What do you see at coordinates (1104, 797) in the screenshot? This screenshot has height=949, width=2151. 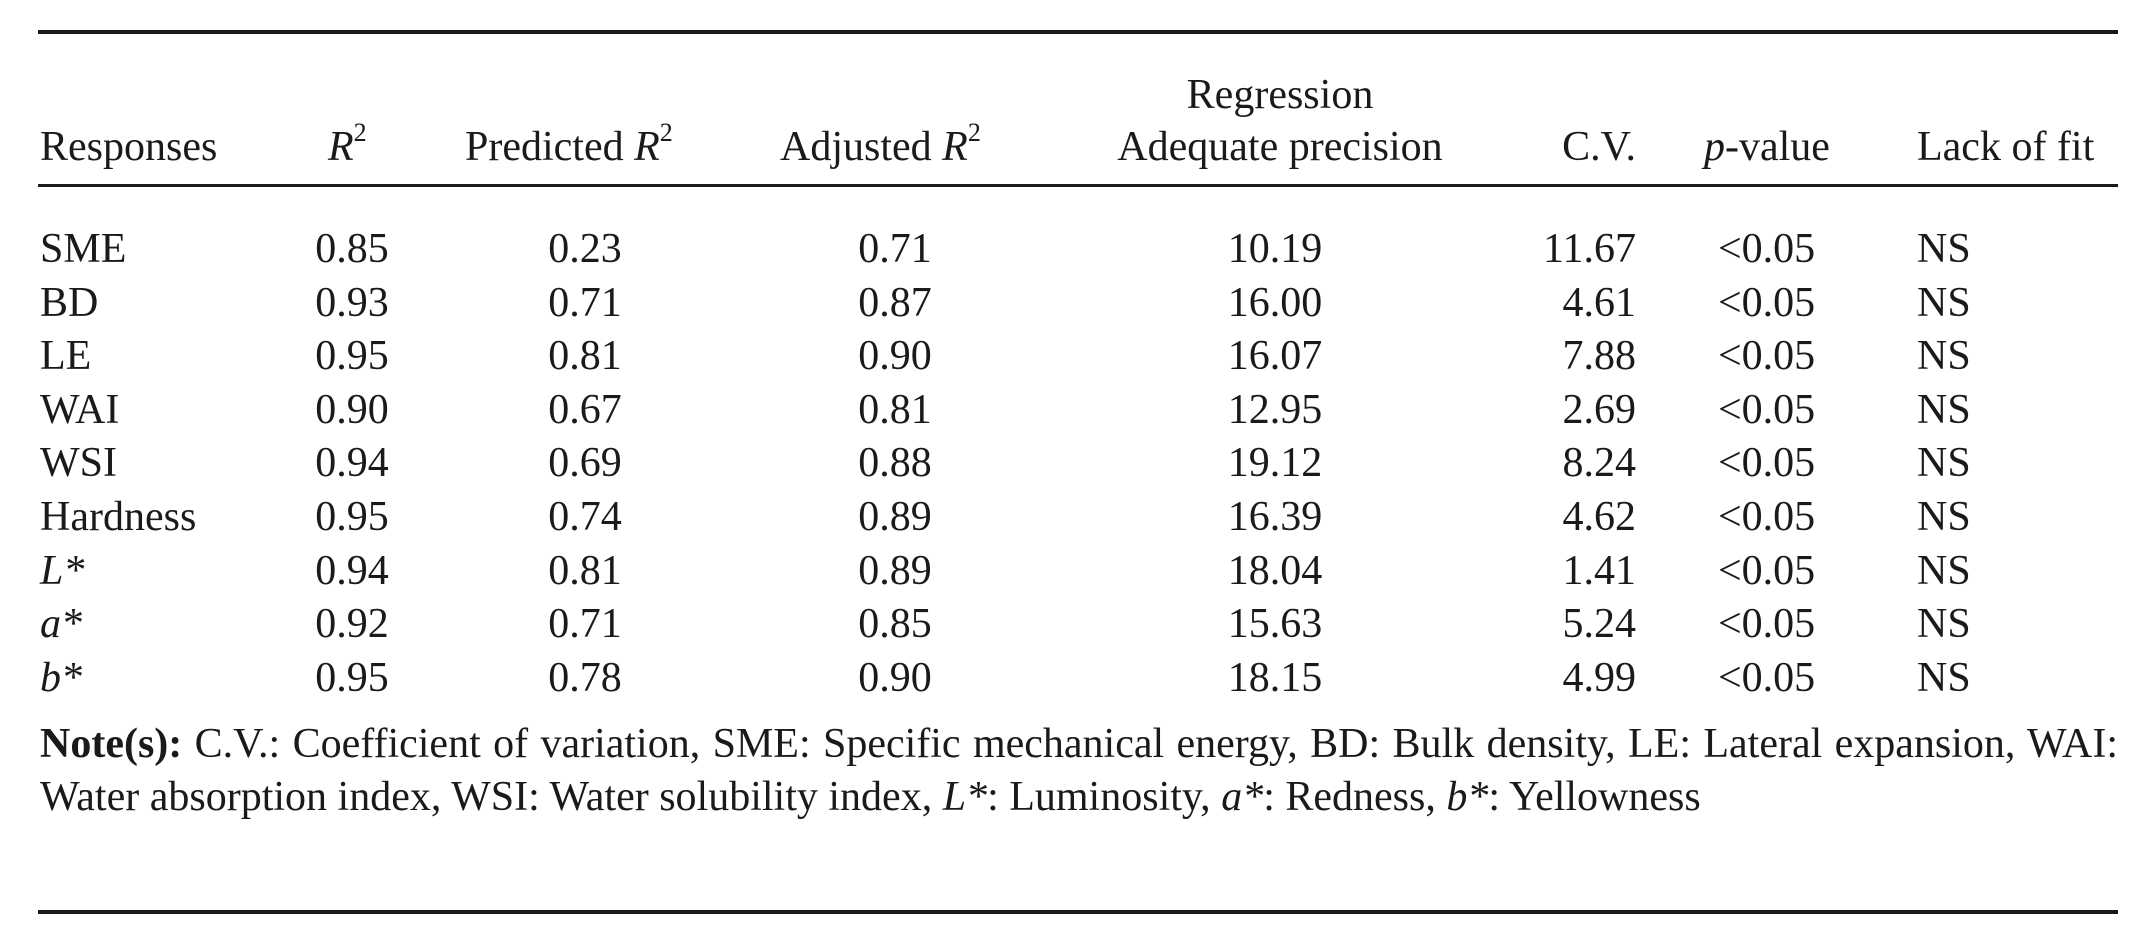 I see `note-text-2: : Luminosity,` at bounding box center [1104, 797].